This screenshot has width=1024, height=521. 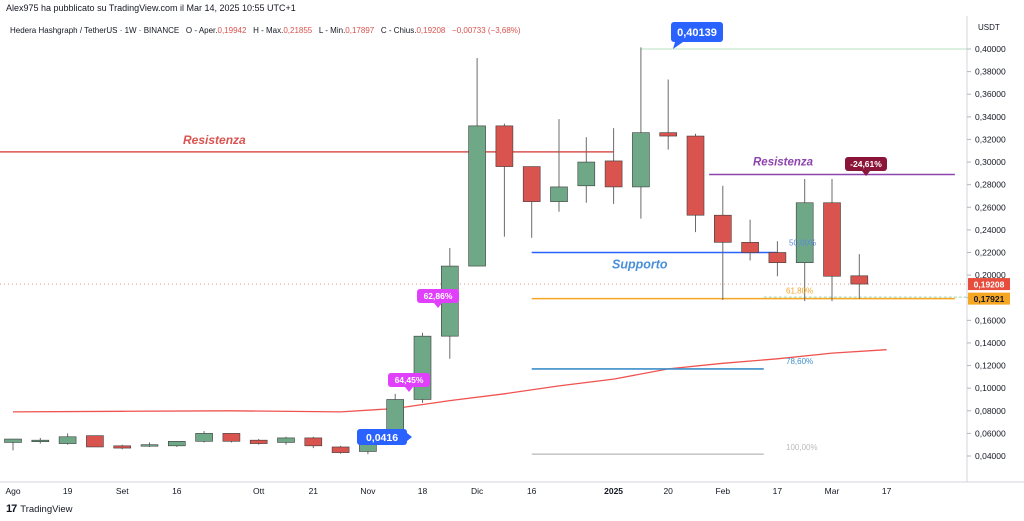 I want to click on percent-badge-3-pointer, so click(x=866, y=173).